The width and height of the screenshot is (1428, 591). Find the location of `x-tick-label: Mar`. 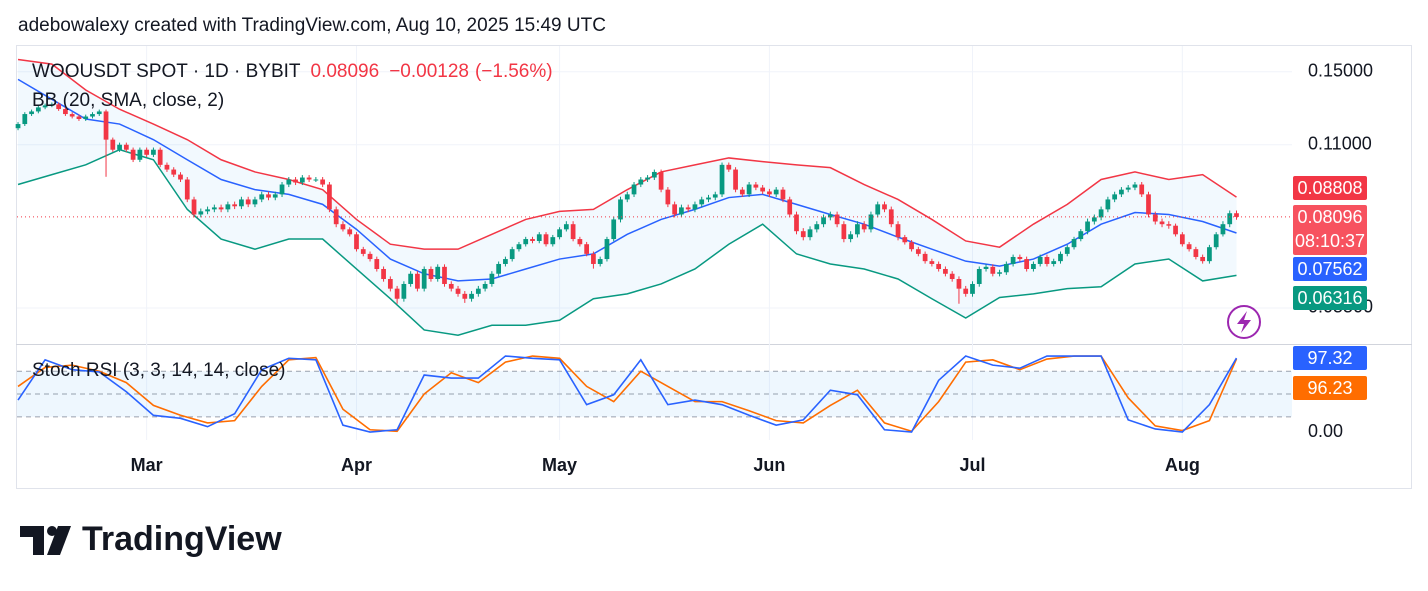

x-tick-label: Mar is located at coordinates (147, 465).